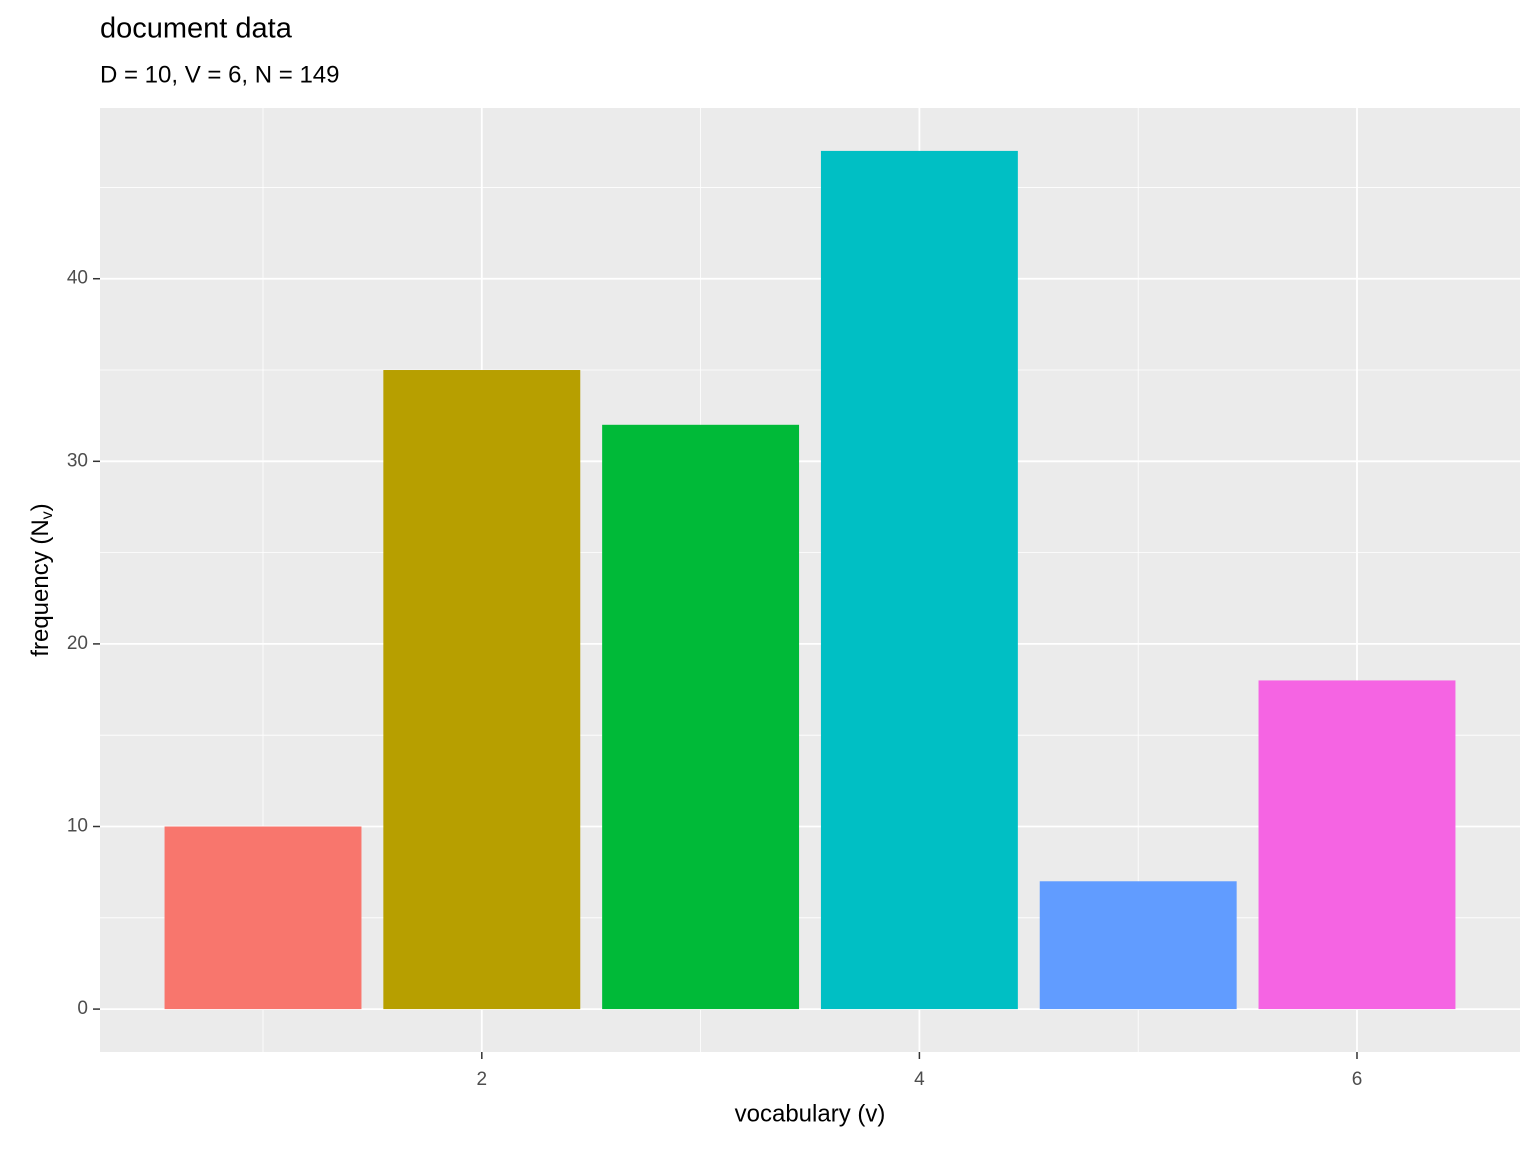 This screenshot has width=1536, height=1152. Describe the element at coordinates (919, 1079) in the screenshot. I see `x-tick-label: 4` at that location.